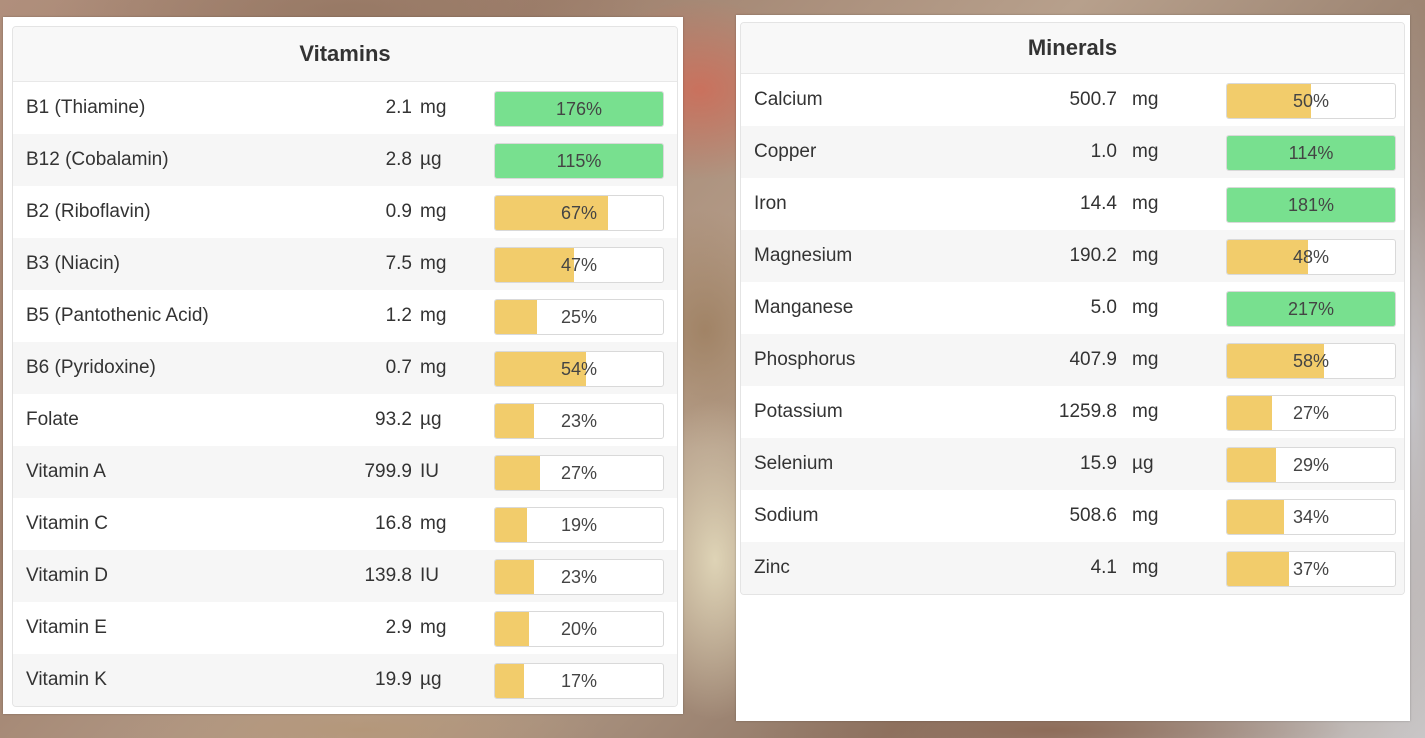 The image size is (1425, 738). I want to click on percent-bar: 217%, so click(1311, 309).